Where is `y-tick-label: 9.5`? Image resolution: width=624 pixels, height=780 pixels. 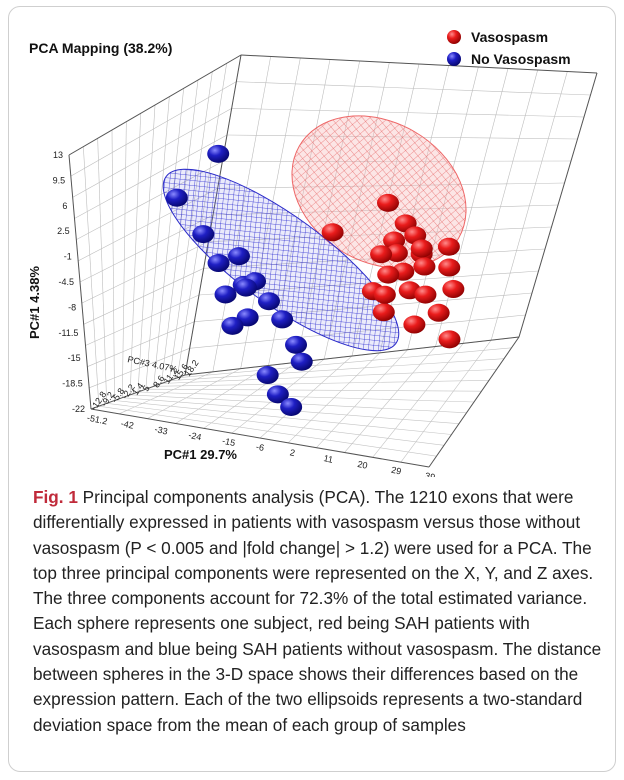 y-tick-label: 9.5 is located at coordinates (59, 180).